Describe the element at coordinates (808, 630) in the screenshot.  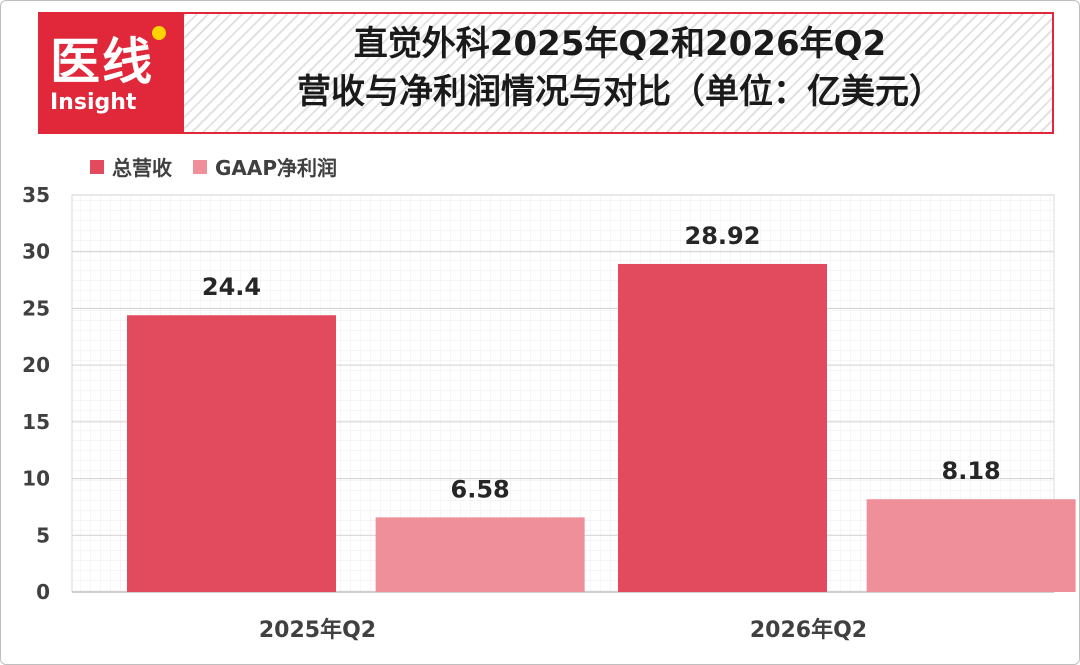
I see `x-tick-label-1: 2026年Q2` at that location.